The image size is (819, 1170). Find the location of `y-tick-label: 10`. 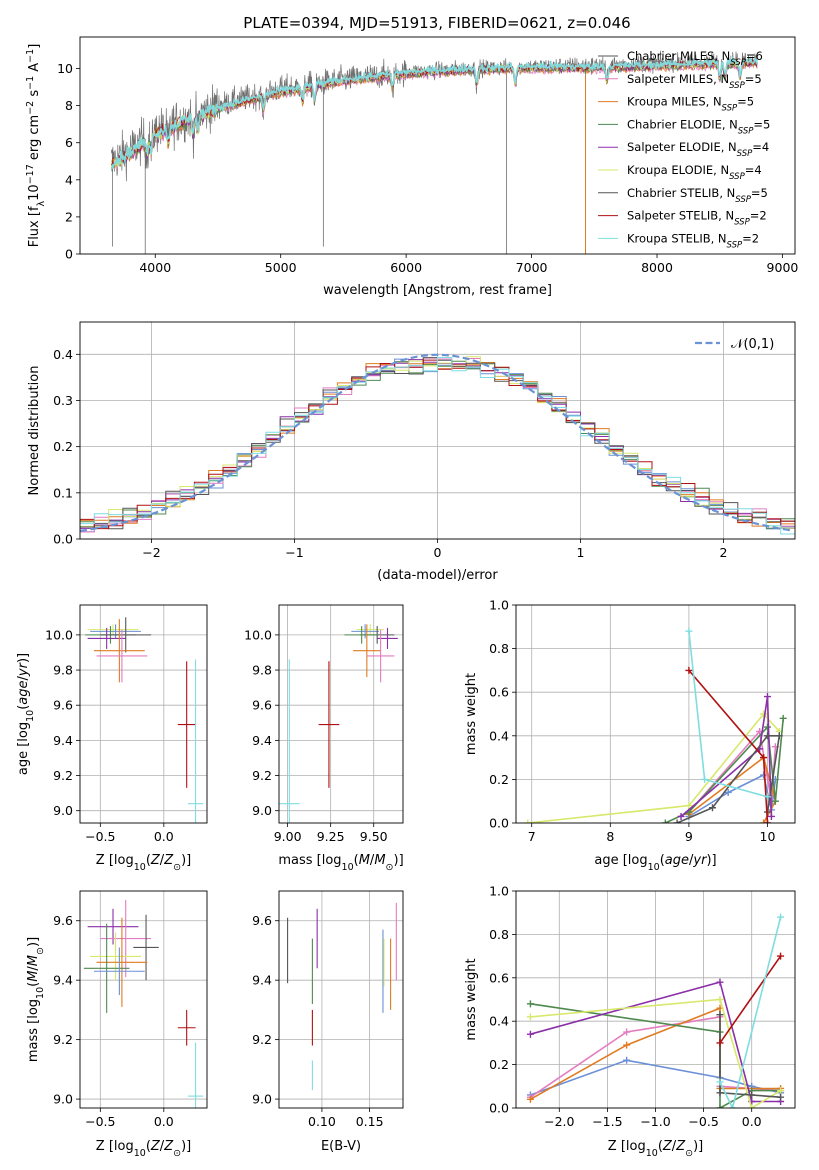

y-tick-label: 10 is located at coordinates (65, 68).